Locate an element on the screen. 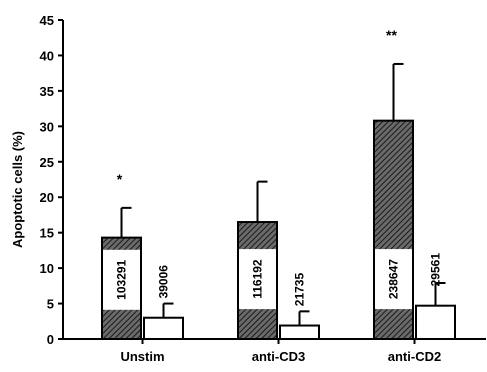  y-tick-label: 35 is located at coordinates (47, 91).